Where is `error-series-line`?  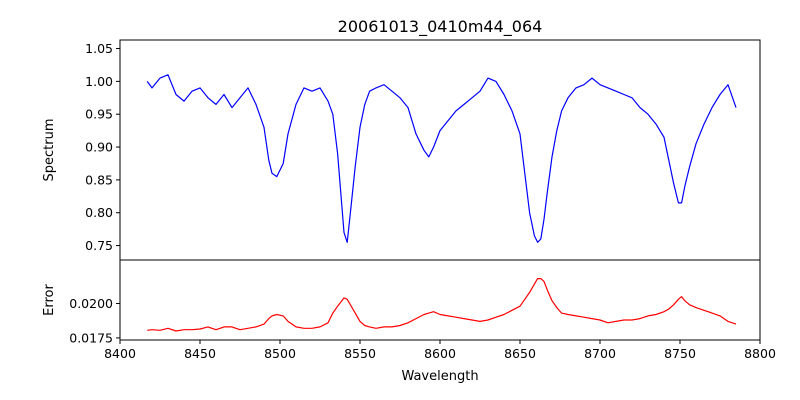 error-series-line is located at coordinates (442, 305).